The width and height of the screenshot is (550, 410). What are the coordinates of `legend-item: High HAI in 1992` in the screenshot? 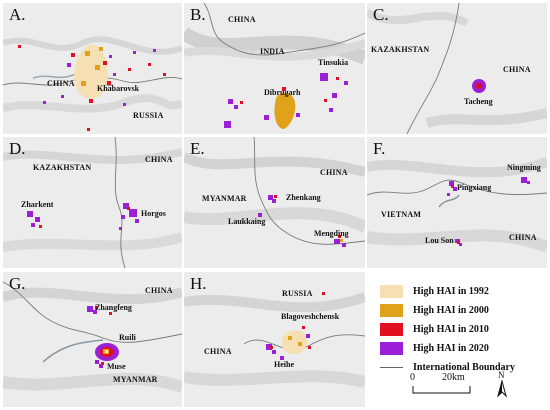 It's located at (434, 291).